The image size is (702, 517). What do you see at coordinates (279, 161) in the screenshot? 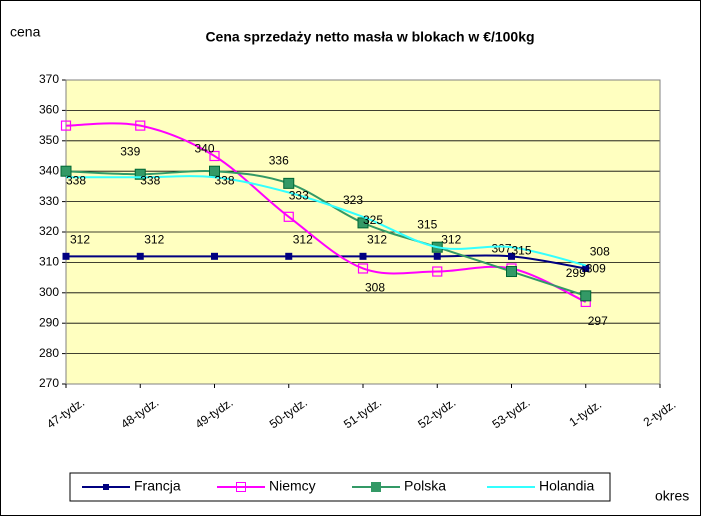
I see `data-label: 336` at bounding box center [279, 161].